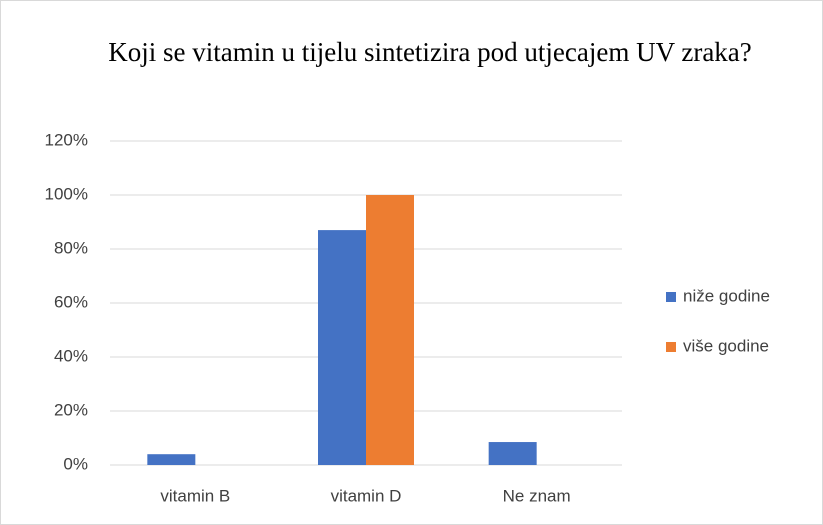 Image resolution: width=823 pixels, height=525 pixels. What do you see at coordinates (71, 247) in the screenshot?
I see `y-tick-label: 80%` at bounding box center [71, 247].